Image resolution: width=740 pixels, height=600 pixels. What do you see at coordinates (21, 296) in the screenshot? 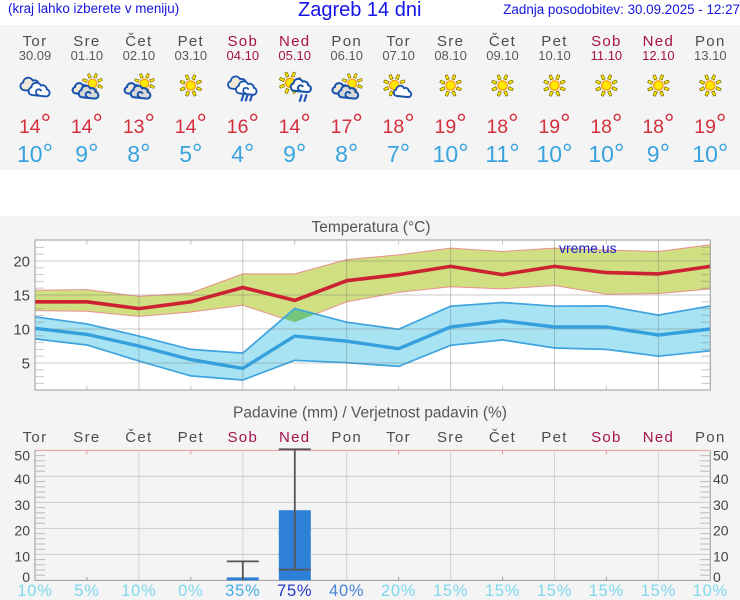
I see `svg-text: 15` at bounding box center [21, 296].